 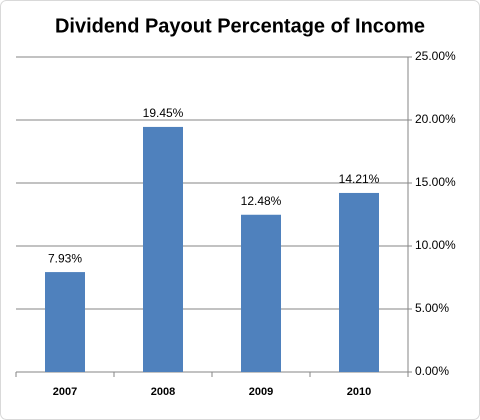 What do you see at coordinates (435, 182) in the screenshot?
I see `y-tick-label: 15.00%` at bounding box center [435, 182].